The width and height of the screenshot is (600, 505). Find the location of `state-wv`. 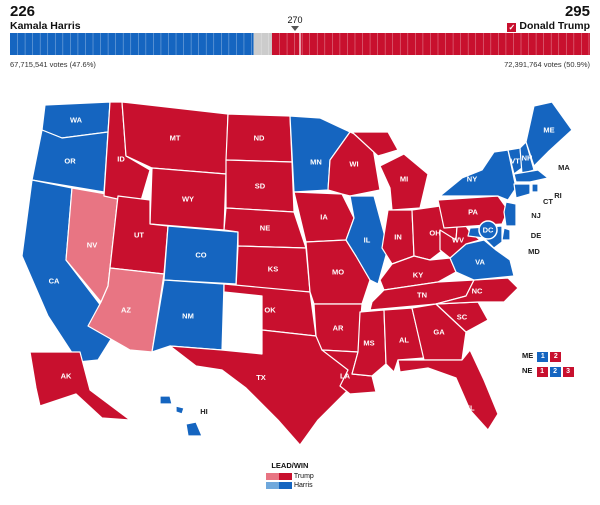

state-wv is located at coordinates (460, 236).